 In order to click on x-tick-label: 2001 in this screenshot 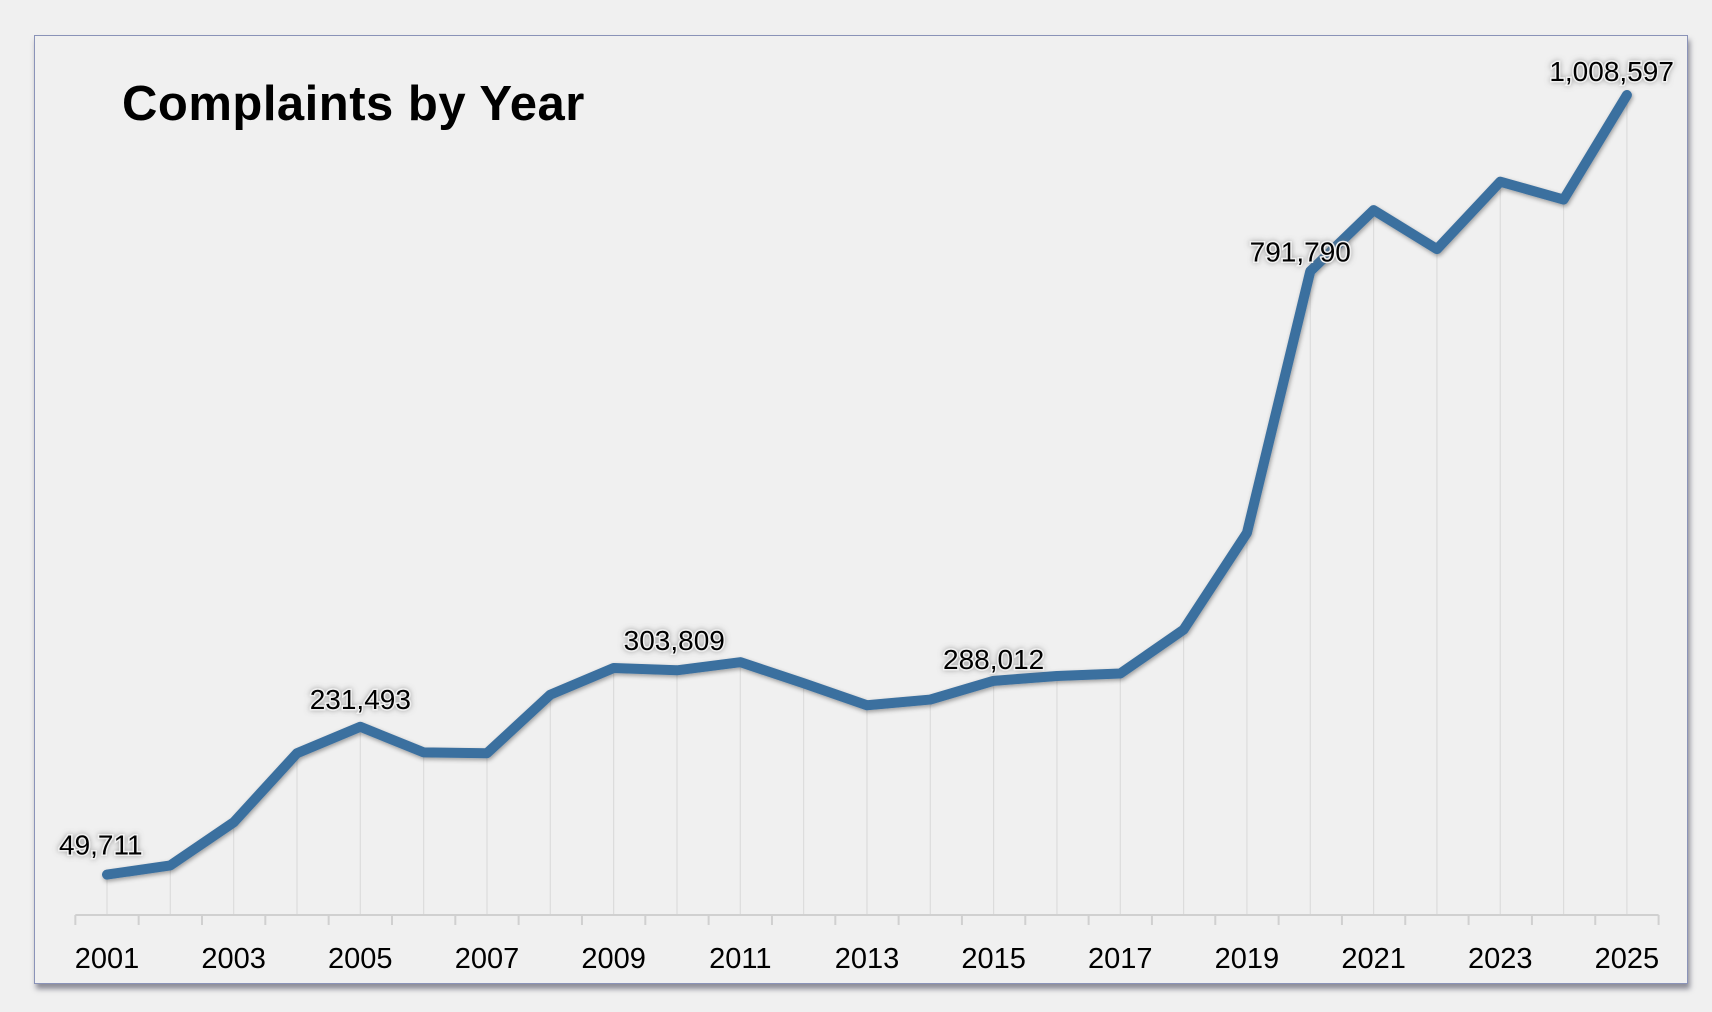, I will do `click(107, 959)`.